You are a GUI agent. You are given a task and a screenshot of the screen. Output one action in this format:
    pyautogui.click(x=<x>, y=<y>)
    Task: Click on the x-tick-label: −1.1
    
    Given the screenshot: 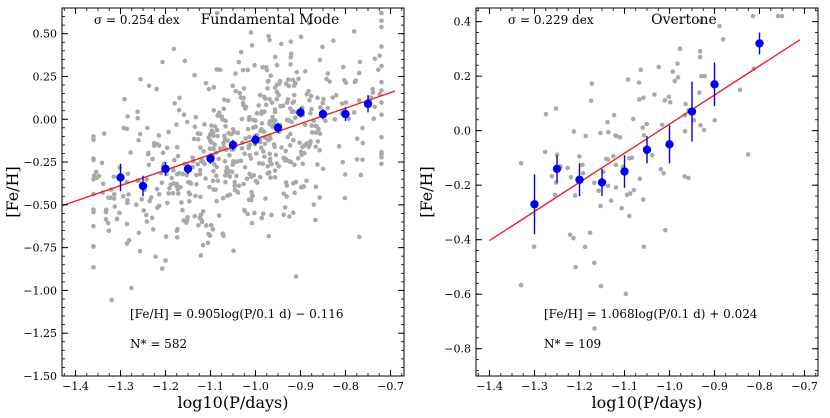 What is the action you would take?
    pyautogui.click(x=624, y=386)
    